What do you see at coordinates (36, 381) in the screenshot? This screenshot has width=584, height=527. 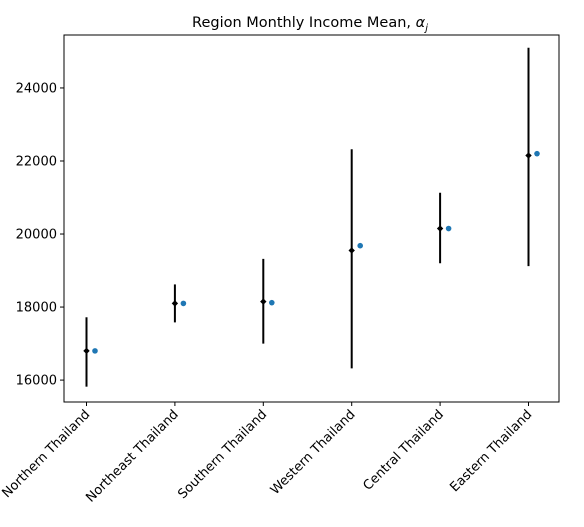 I see `y-tick-label: 16000` at bounding box center [36, 381].